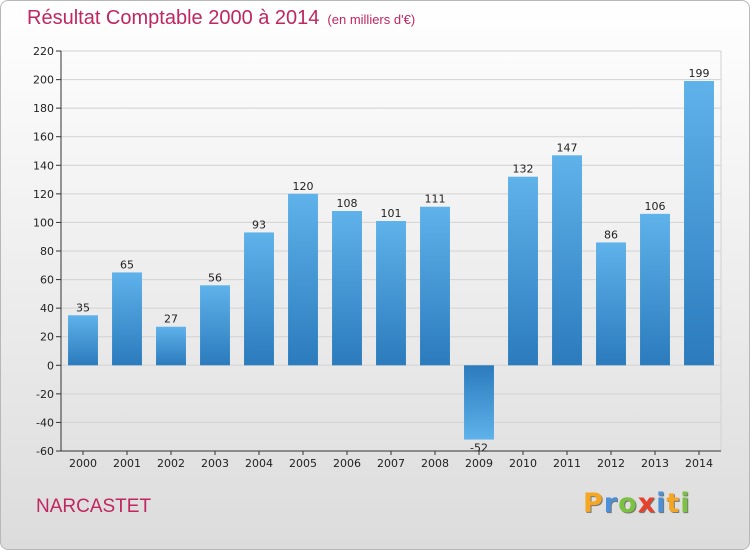 The width and height of the screenshot is (750, 550). I want to click on x-tick-label: 2013, so click(655, 463).